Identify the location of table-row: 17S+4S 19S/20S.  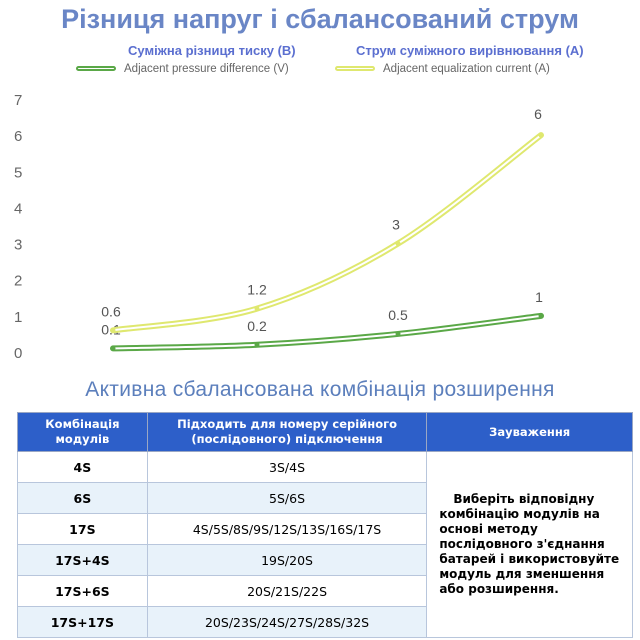
(325, 560).